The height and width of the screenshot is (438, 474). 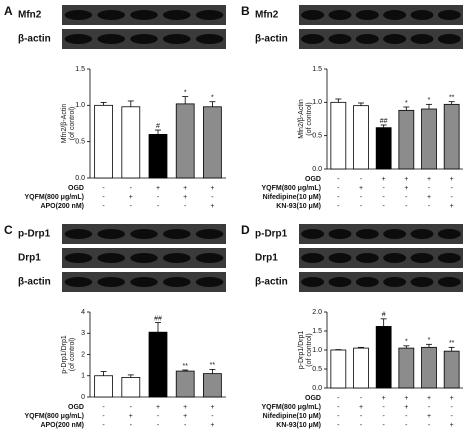 What do you see at coordinates (301, 350) in the screenshot?
I see `y-label-line: p-Drp1/Drp1` at bounding box center [301, 350].